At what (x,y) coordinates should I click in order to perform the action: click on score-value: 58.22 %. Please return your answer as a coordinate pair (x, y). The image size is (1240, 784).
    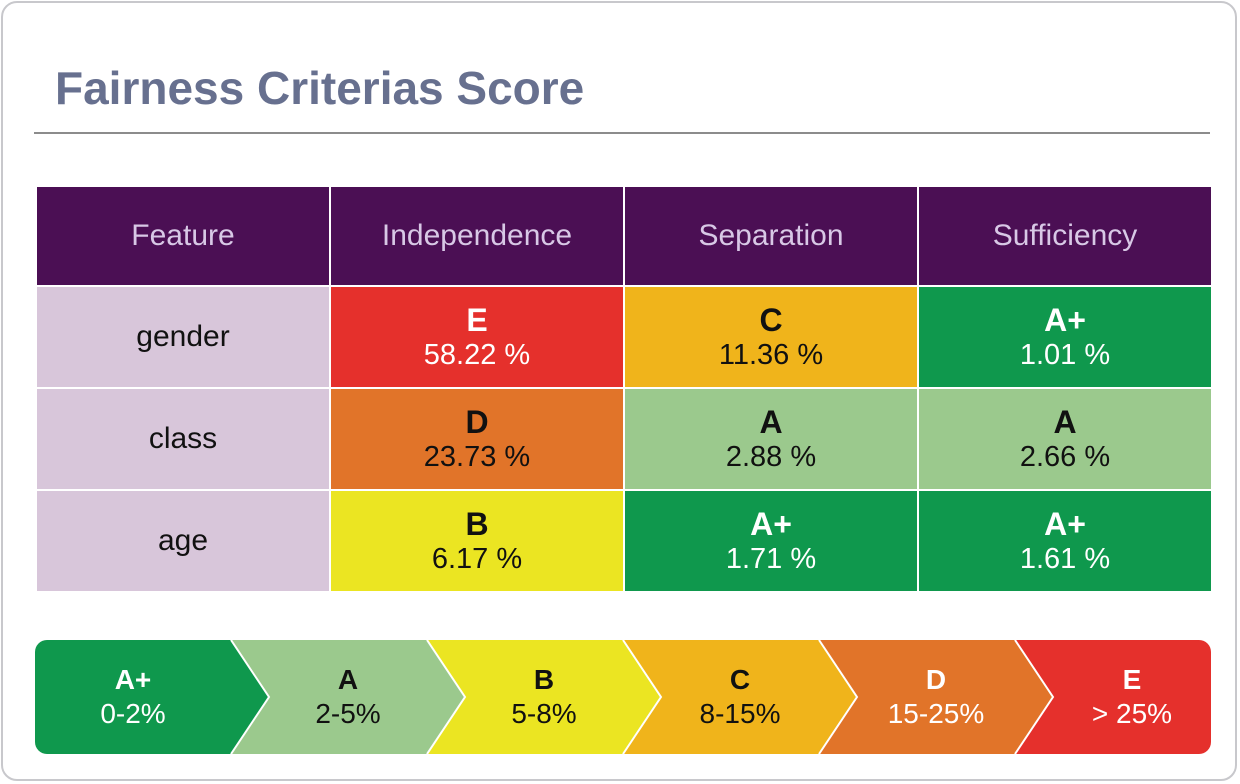
    Looking at the image, I should click on (477, 355).